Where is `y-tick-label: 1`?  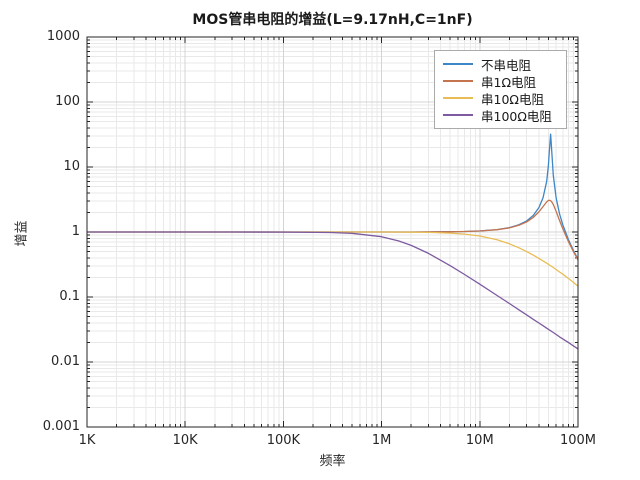 y-tick-label: 1 is located at coordinates (75, 231).